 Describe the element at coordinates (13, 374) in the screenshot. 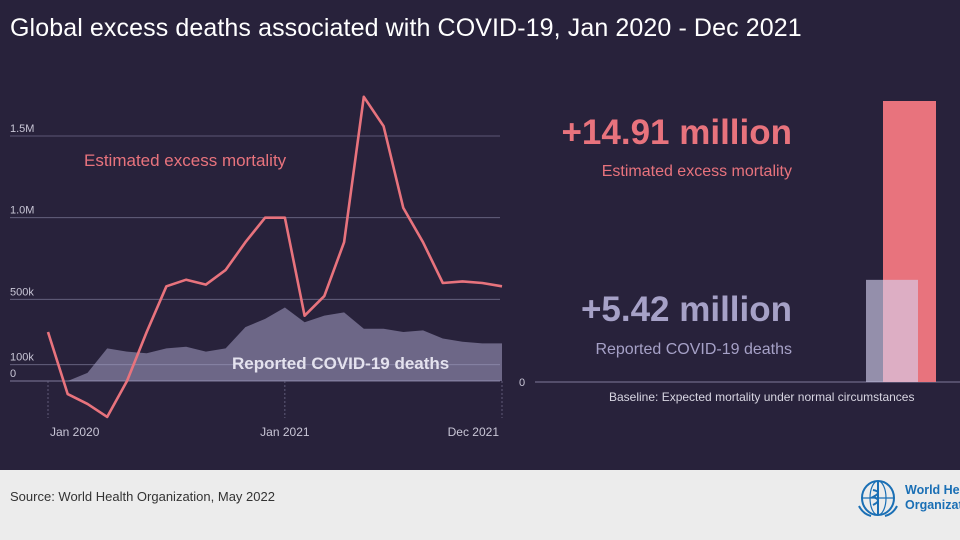

I see `y-tick-label: 0` at that location.